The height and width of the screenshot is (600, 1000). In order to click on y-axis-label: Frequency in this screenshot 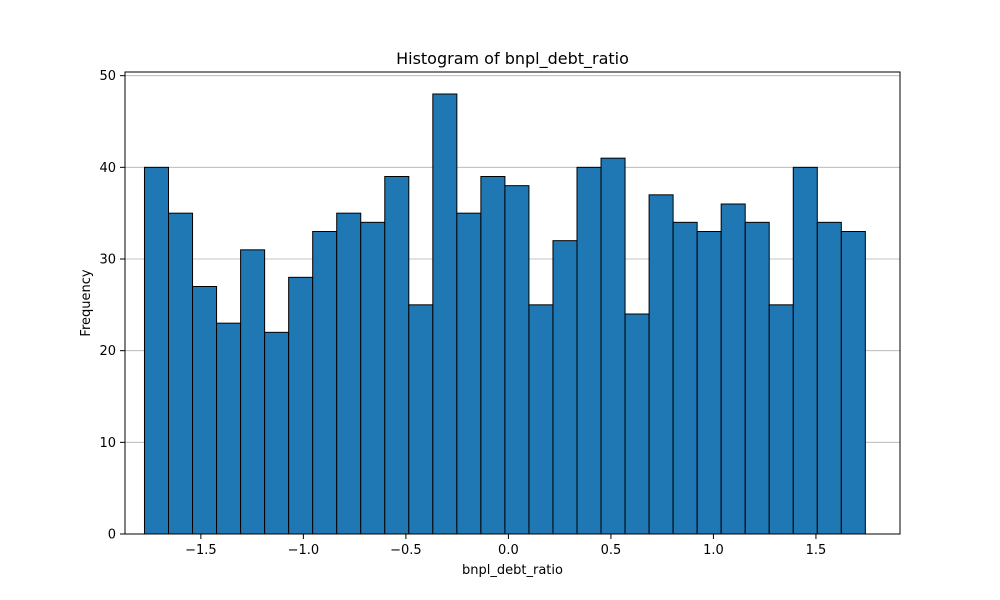, I will do `click(86, 302)`.